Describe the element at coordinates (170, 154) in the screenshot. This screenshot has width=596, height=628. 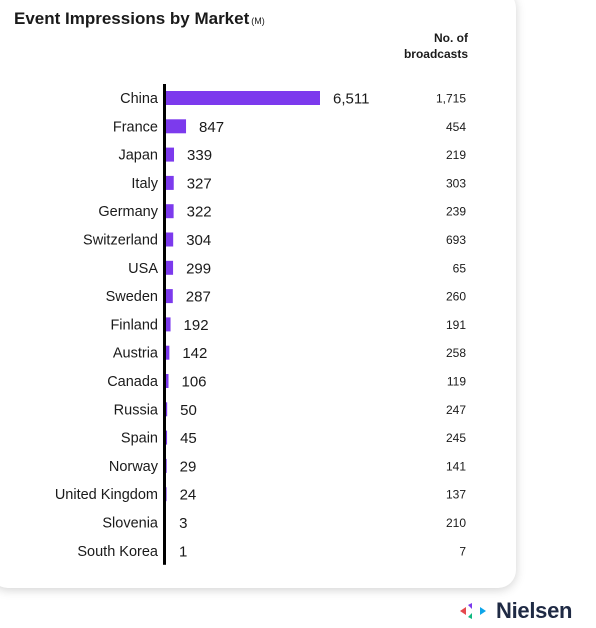
I see `bar-japan` at that location.